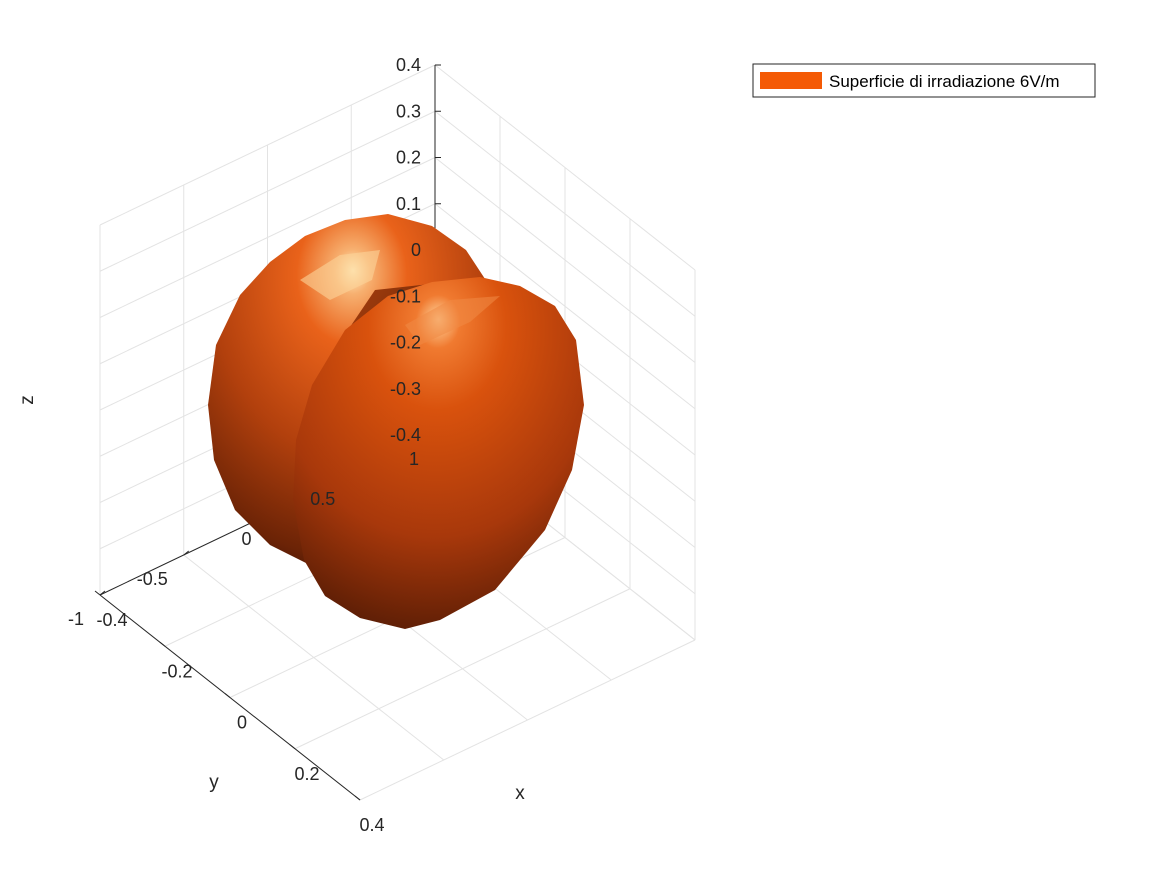 The height and width of the screenshot is (875, 1167). Describe the element at coordinates (405, 343) in the screenshot. I see `z-tick-label: -0.2` at that location.